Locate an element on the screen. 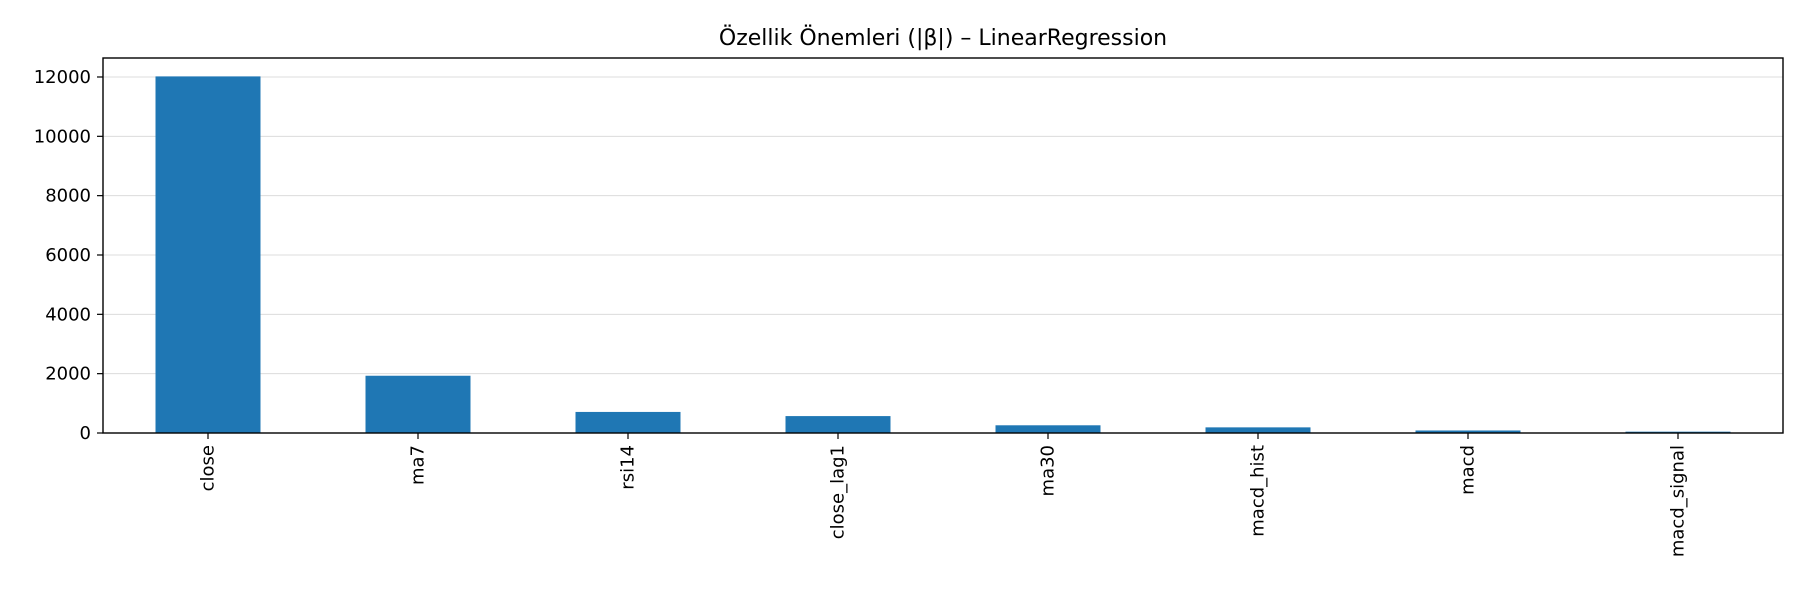 Image resolution: width=1800 pixels, height=600 pixels. x-tick-label: macd is located at coordinates (1468, 470).